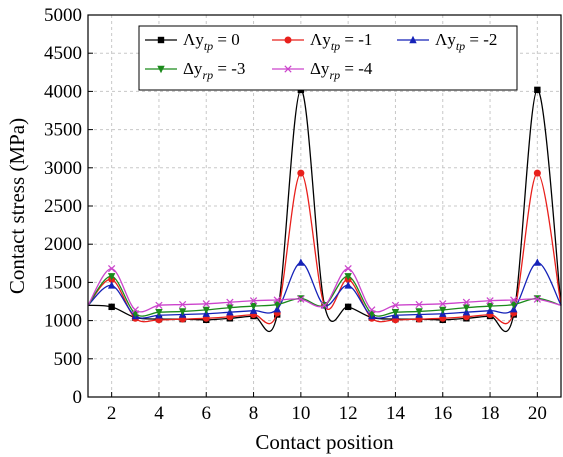 The height and width of the screenshot is (457, 563). What do you see at coordinates (341, 70) in the screenshot?
I see `legend-label: Δyrp = -4` at bounding box center [341, 70].